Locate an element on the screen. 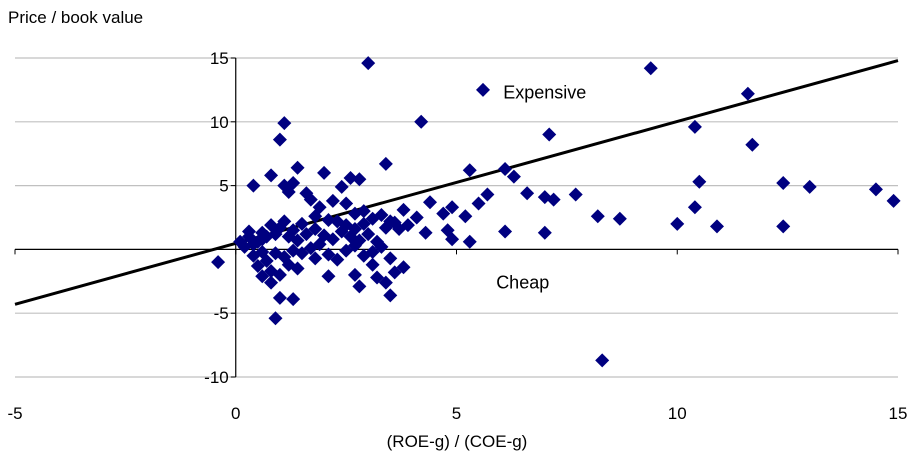 The image size is (914, 464). x-tick-label: 0 is located at coordinates (235, 413).